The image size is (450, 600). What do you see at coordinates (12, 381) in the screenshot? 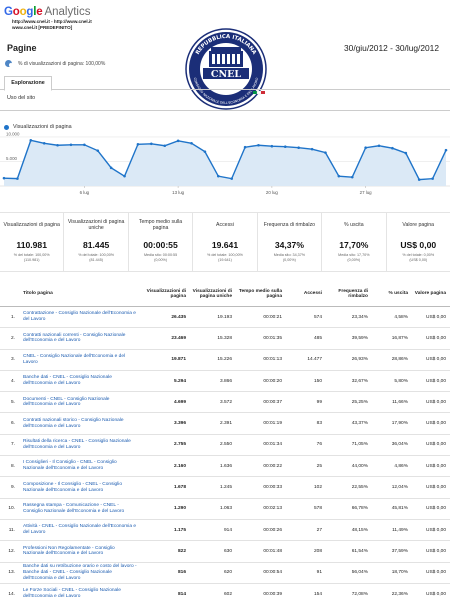
I see `row-index: 4.` at bounding box center [12, 381].